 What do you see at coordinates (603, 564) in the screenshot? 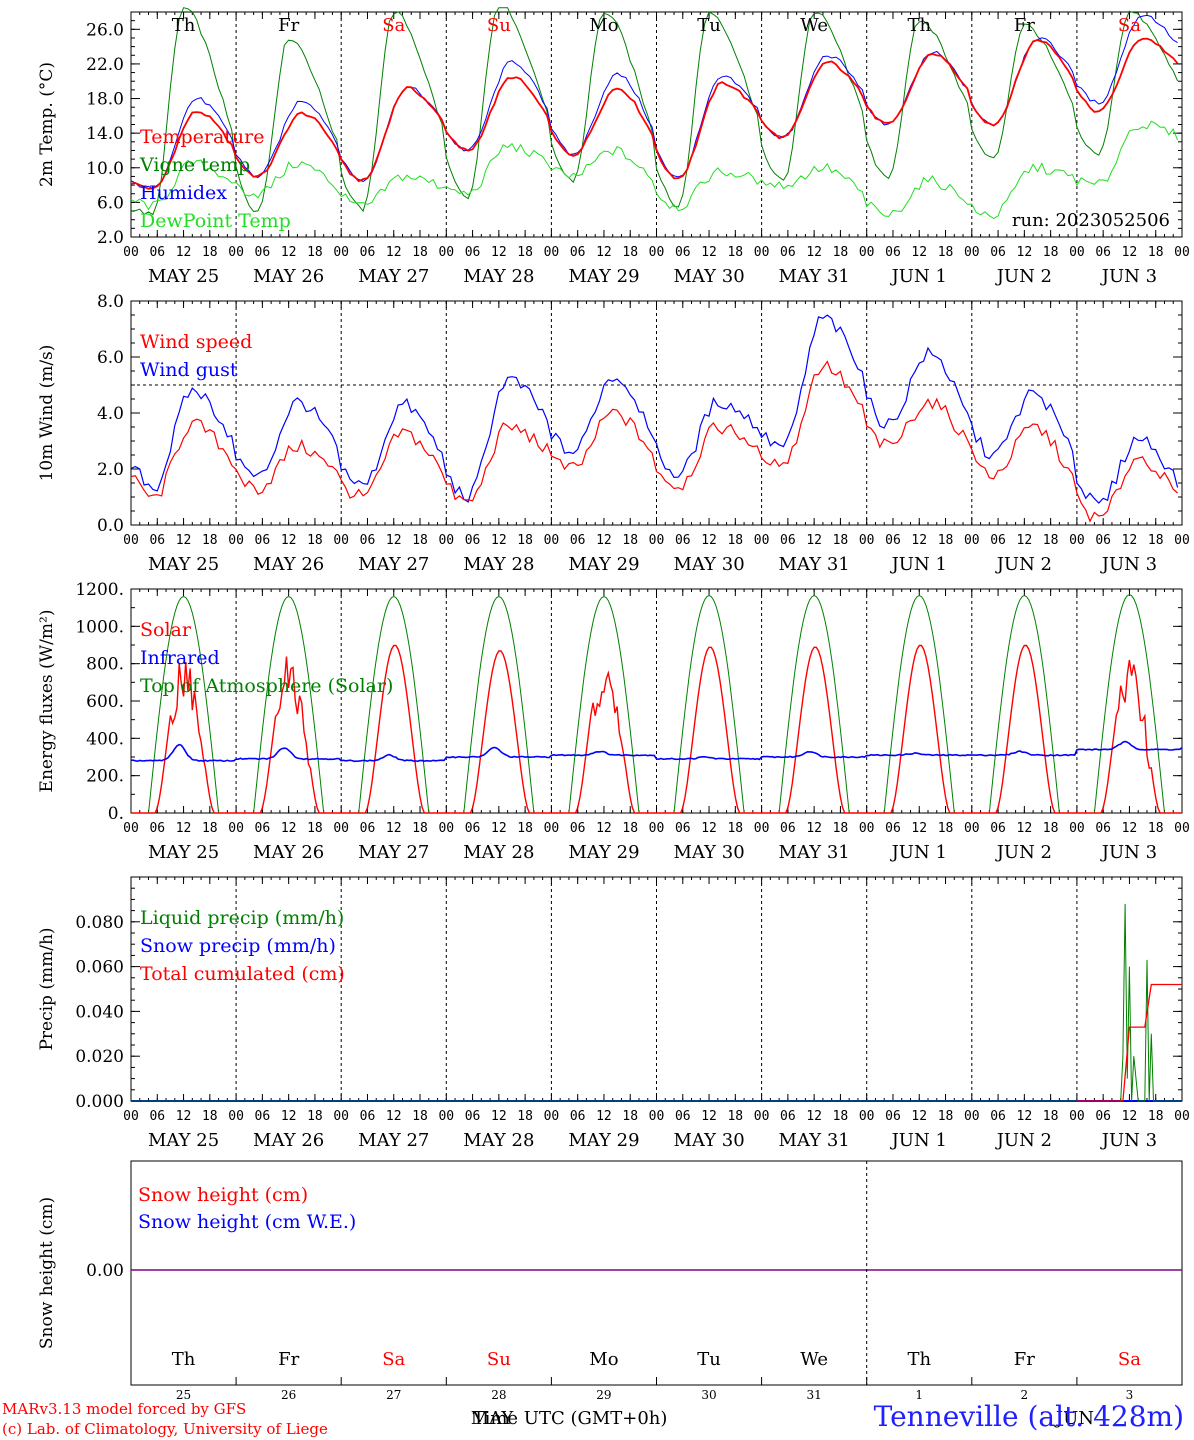
I see `wind-panel-date-label: MAY 29` at bounding box center [603, 564].